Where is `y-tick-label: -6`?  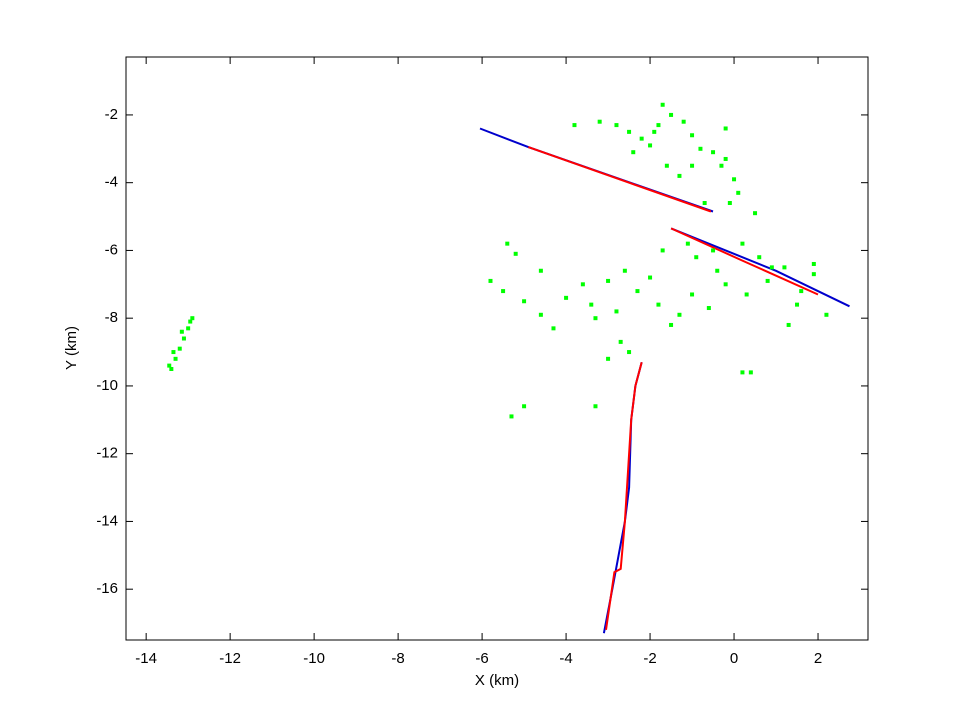
y-tick-label: -6 is located at coordinates (111, 249).